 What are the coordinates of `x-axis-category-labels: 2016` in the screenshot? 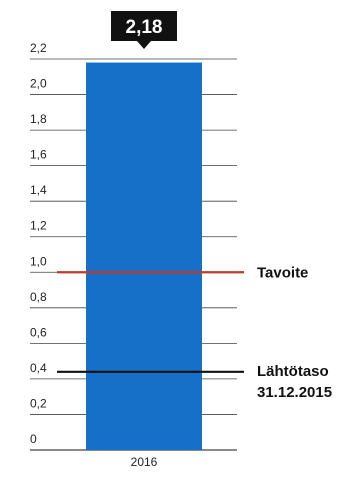 It's located at (144, 462).